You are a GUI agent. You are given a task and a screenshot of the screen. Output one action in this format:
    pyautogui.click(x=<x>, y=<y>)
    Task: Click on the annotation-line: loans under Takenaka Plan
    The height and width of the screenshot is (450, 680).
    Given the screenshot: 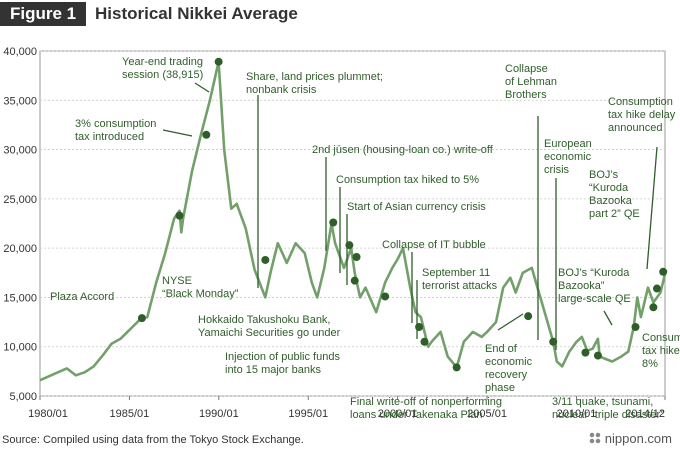 What is the action you would take?
    pyautogui.click(x=416, y=415)
    